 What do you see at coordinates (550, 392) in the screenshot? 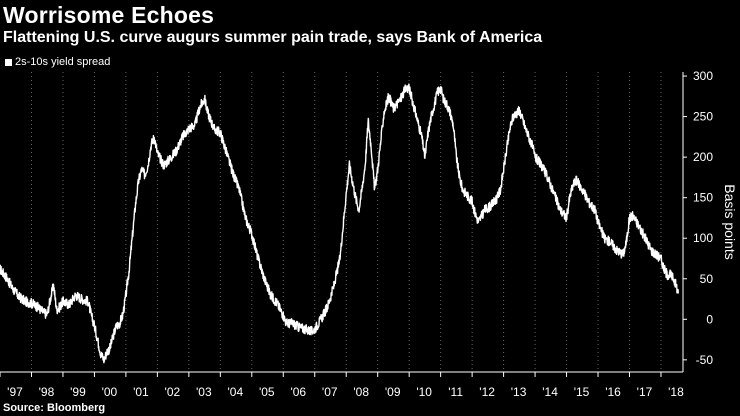
I see `x-tick-label: '14` at bounding box center [550, 392].